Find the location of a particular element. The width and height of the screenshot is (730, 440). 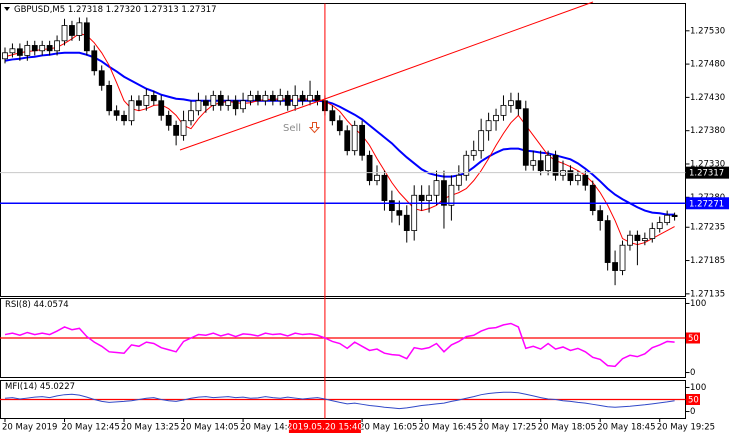

indicator-line is located at coordinates (339, 400).